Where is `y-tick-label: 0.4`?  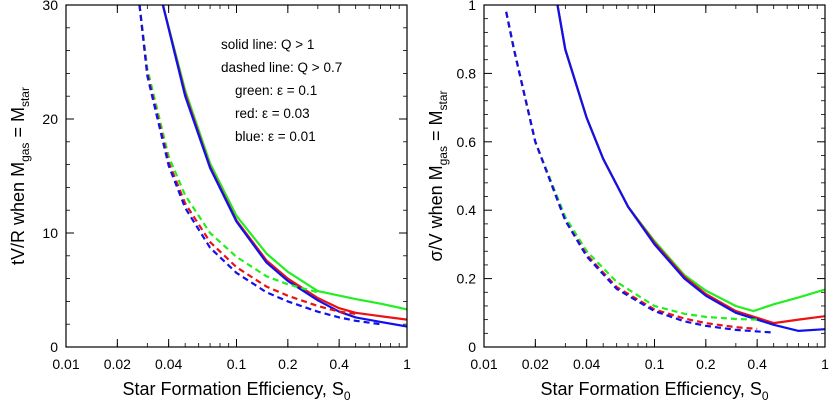
y-tick-label: 0.4 is located at coordinates (467, 210).